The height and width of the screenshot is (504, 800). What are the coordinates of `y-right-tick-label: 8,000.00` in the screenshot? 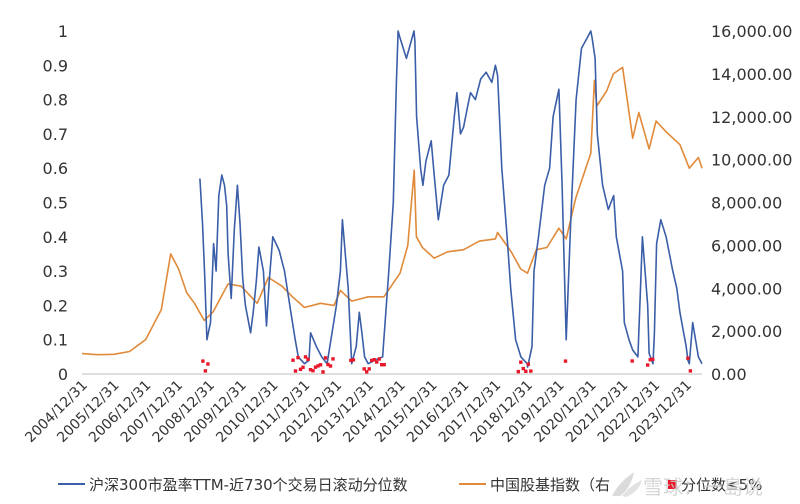 It's located at (746, 203).